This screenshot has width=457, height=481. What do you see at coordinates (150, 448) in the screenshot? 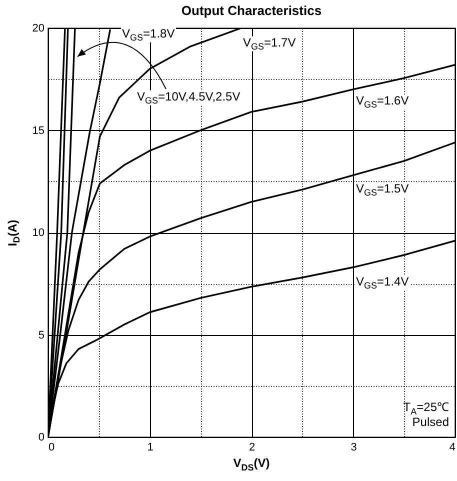
I see `x-tick-label: 1` at bounding box center [150, 448].